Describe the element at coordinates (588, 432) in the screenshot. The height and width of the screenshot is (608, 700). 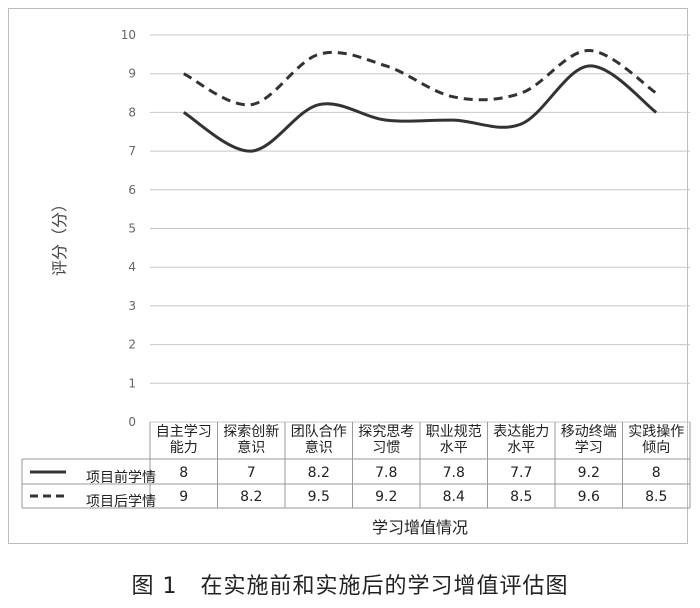
I see `x-category-label-line: 移动终端` at that location.